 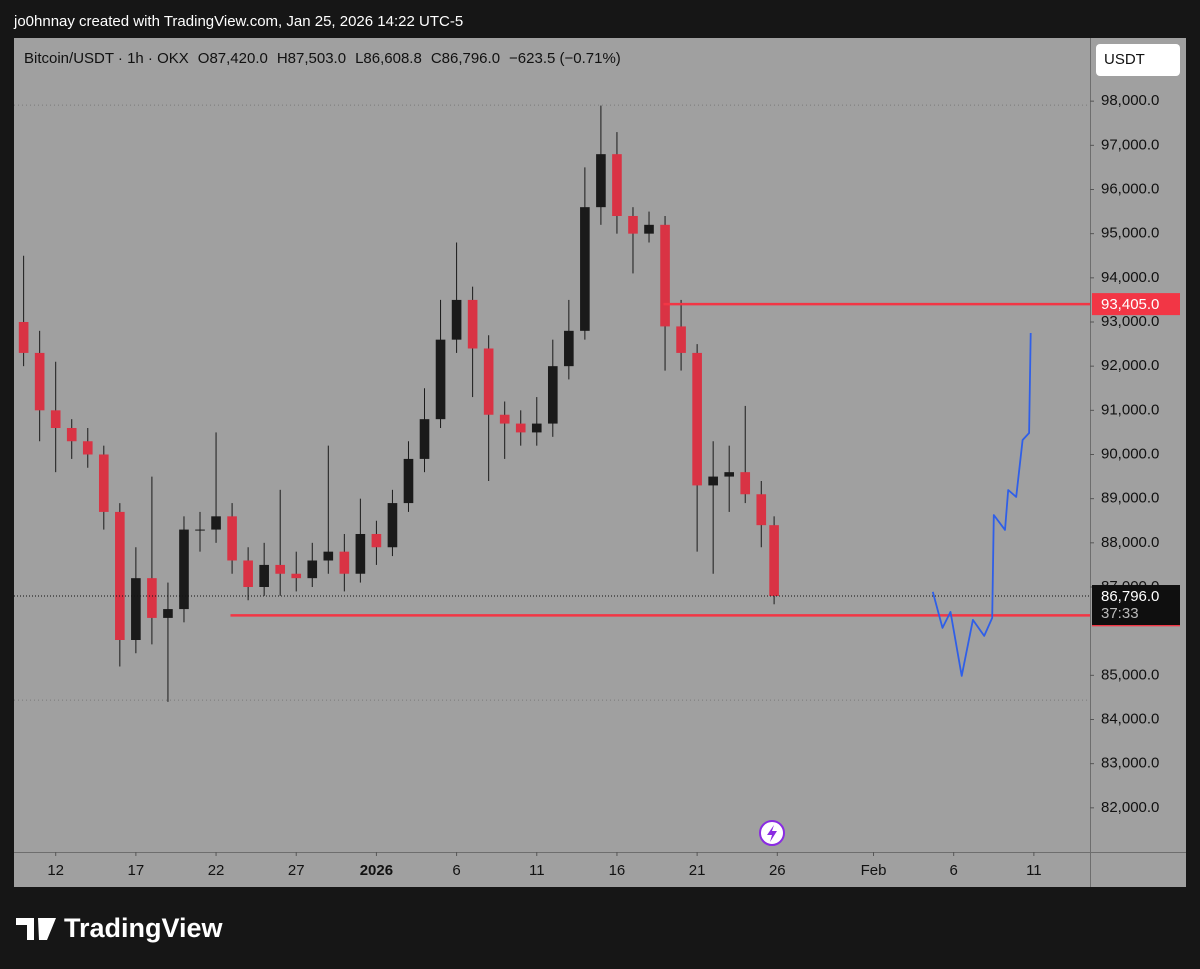 I want to click on x-tick-label: 17, so click(x=136, y=870).